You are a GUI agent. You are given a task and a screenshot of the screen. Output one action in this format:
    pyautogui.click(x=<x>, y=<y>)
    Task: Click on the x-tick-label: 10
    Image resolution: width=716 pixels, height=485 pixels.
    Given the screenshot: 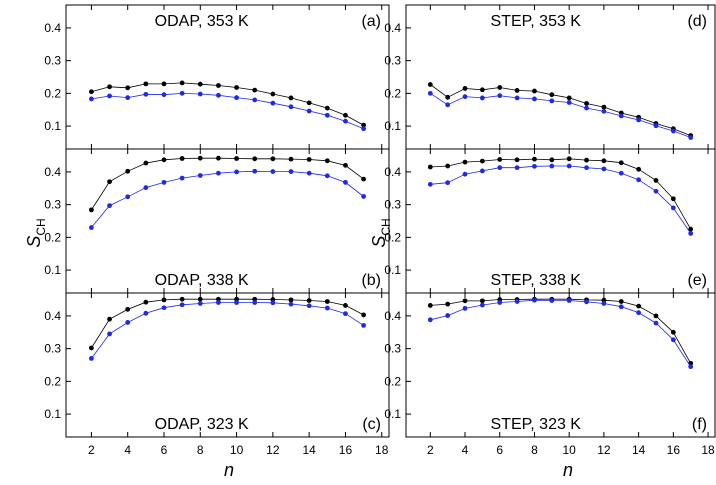 What is the action you would take?
    pyautogui.click(x=237, y=450)
    